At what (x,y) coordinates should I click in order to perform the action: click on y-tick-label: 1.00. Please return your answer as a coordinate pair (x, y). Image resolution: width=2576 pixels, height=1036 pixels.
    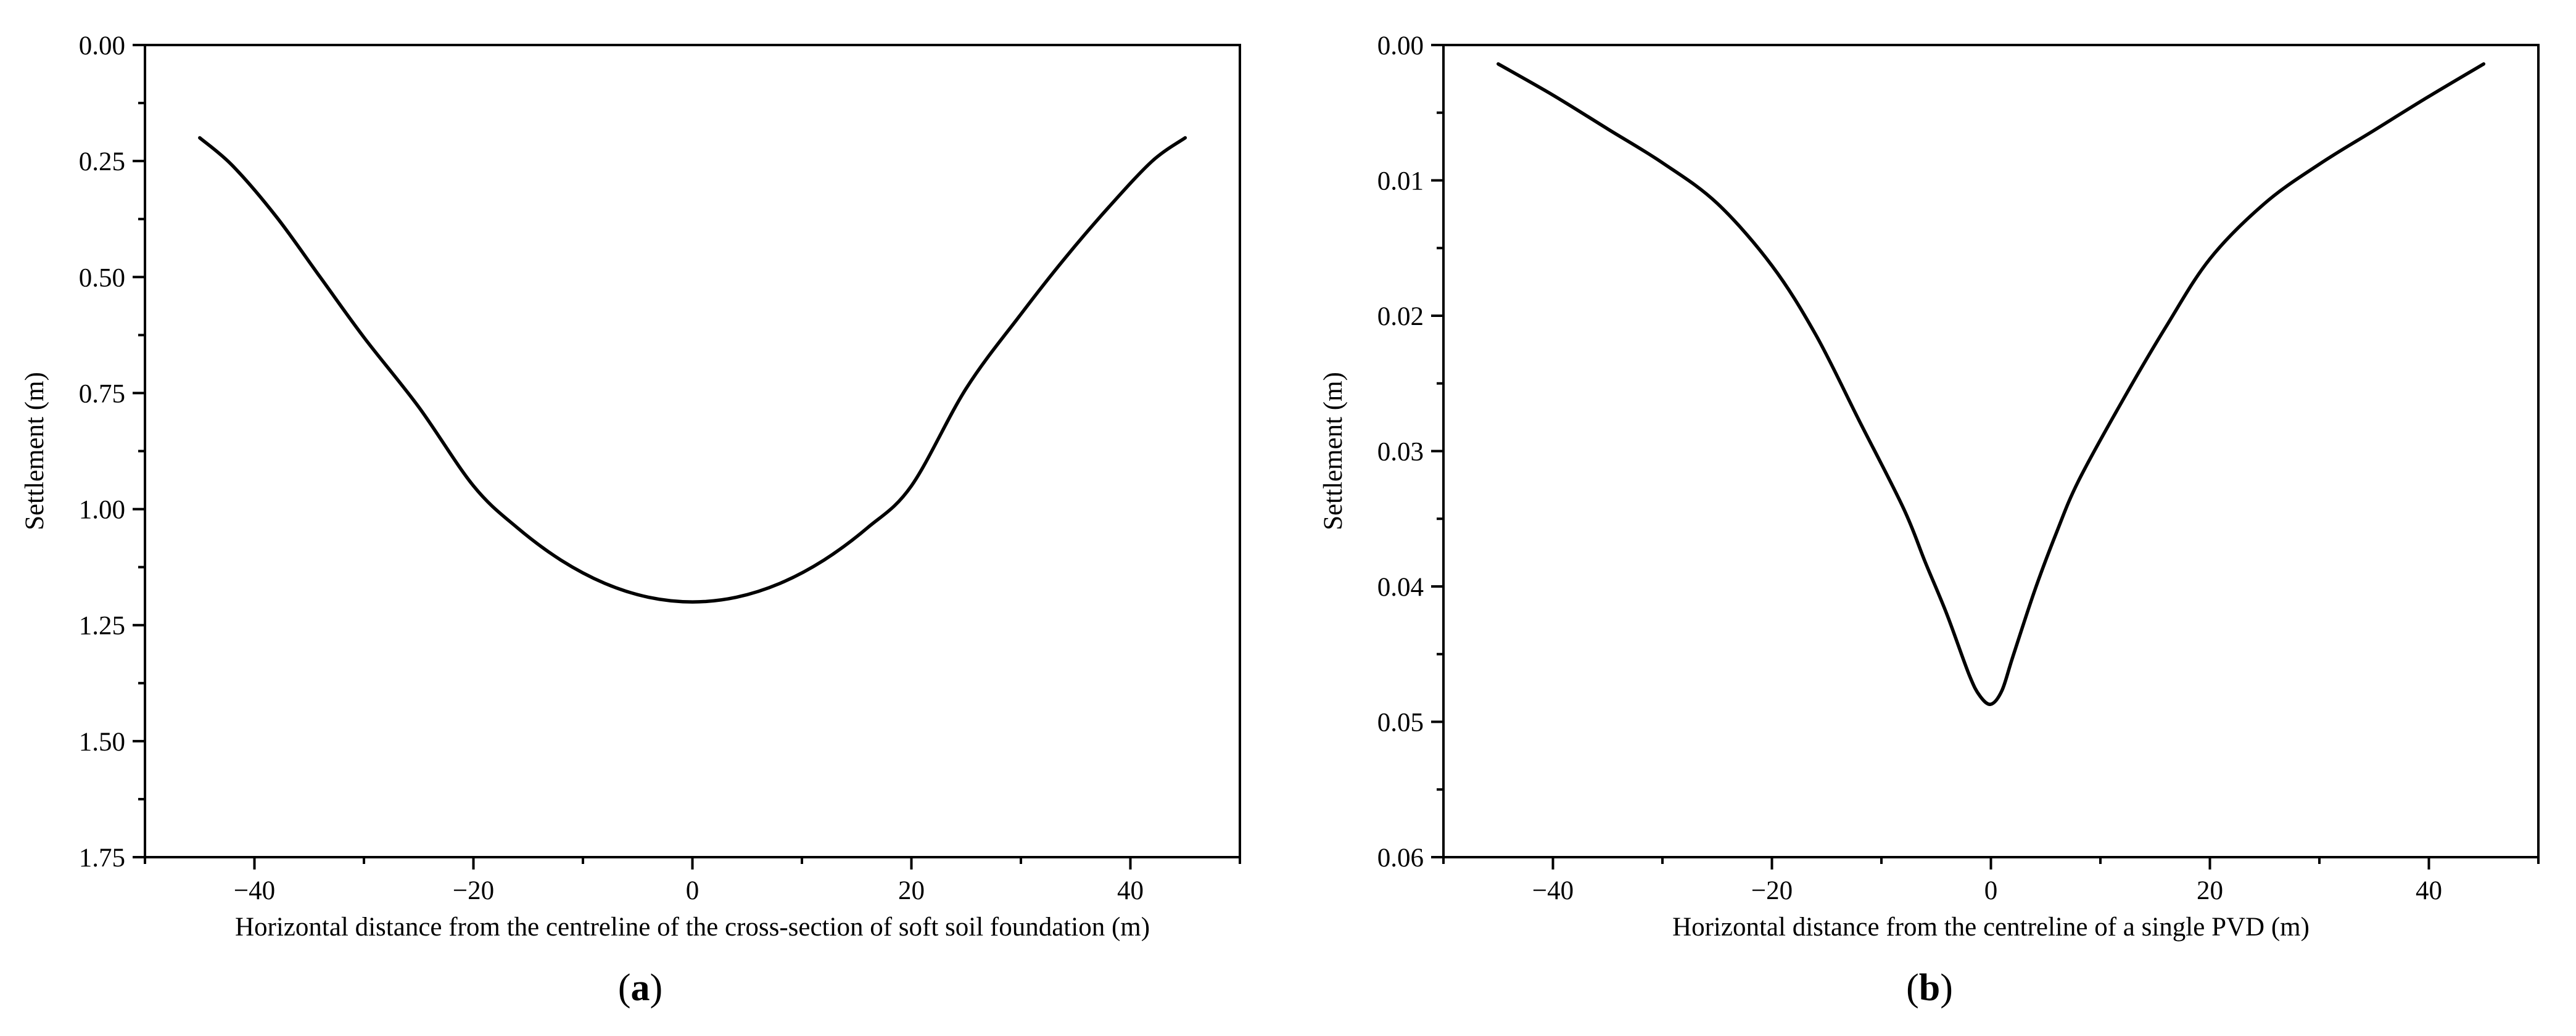
    Looking at the image, I should click on (102, 511).